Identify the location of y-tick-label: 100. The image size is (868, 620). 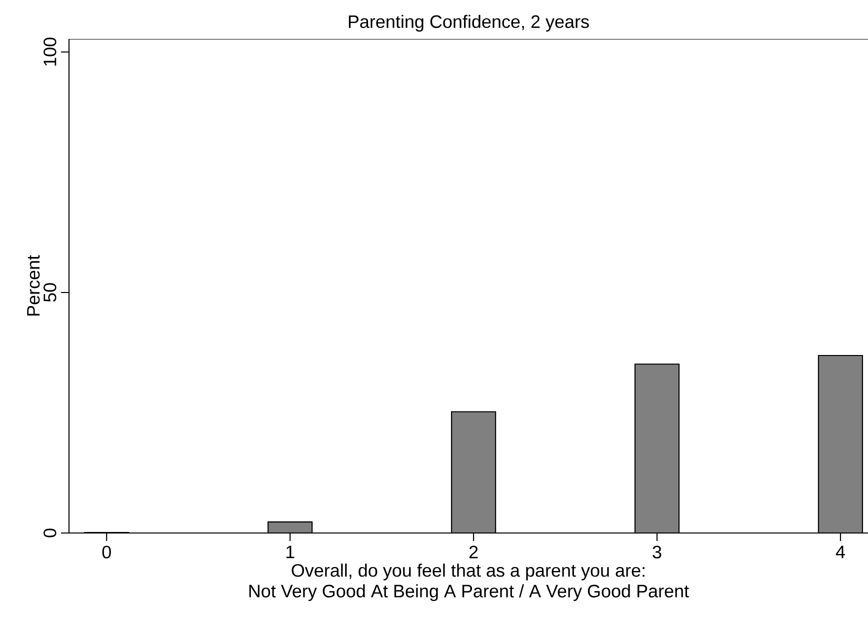
(50, 52).